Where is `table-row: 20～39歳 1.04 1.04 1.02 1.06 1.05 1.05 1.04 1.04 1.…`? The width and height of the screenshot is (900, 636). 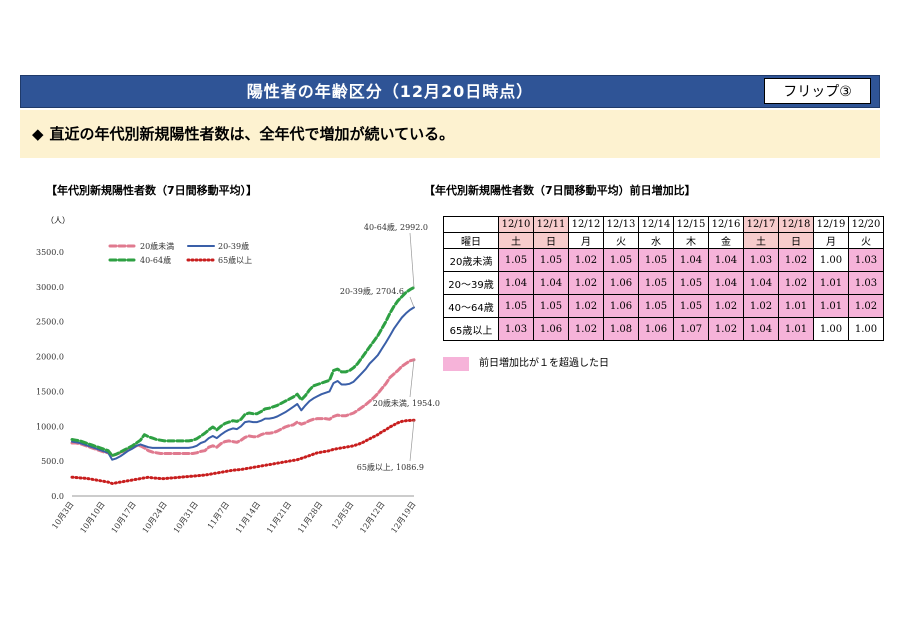 table-row: 20～39歳 1.04 1.04 1.02 1.06 1.05 1.05 1.04 1.04 1.… is located at coordinates (663, 283).